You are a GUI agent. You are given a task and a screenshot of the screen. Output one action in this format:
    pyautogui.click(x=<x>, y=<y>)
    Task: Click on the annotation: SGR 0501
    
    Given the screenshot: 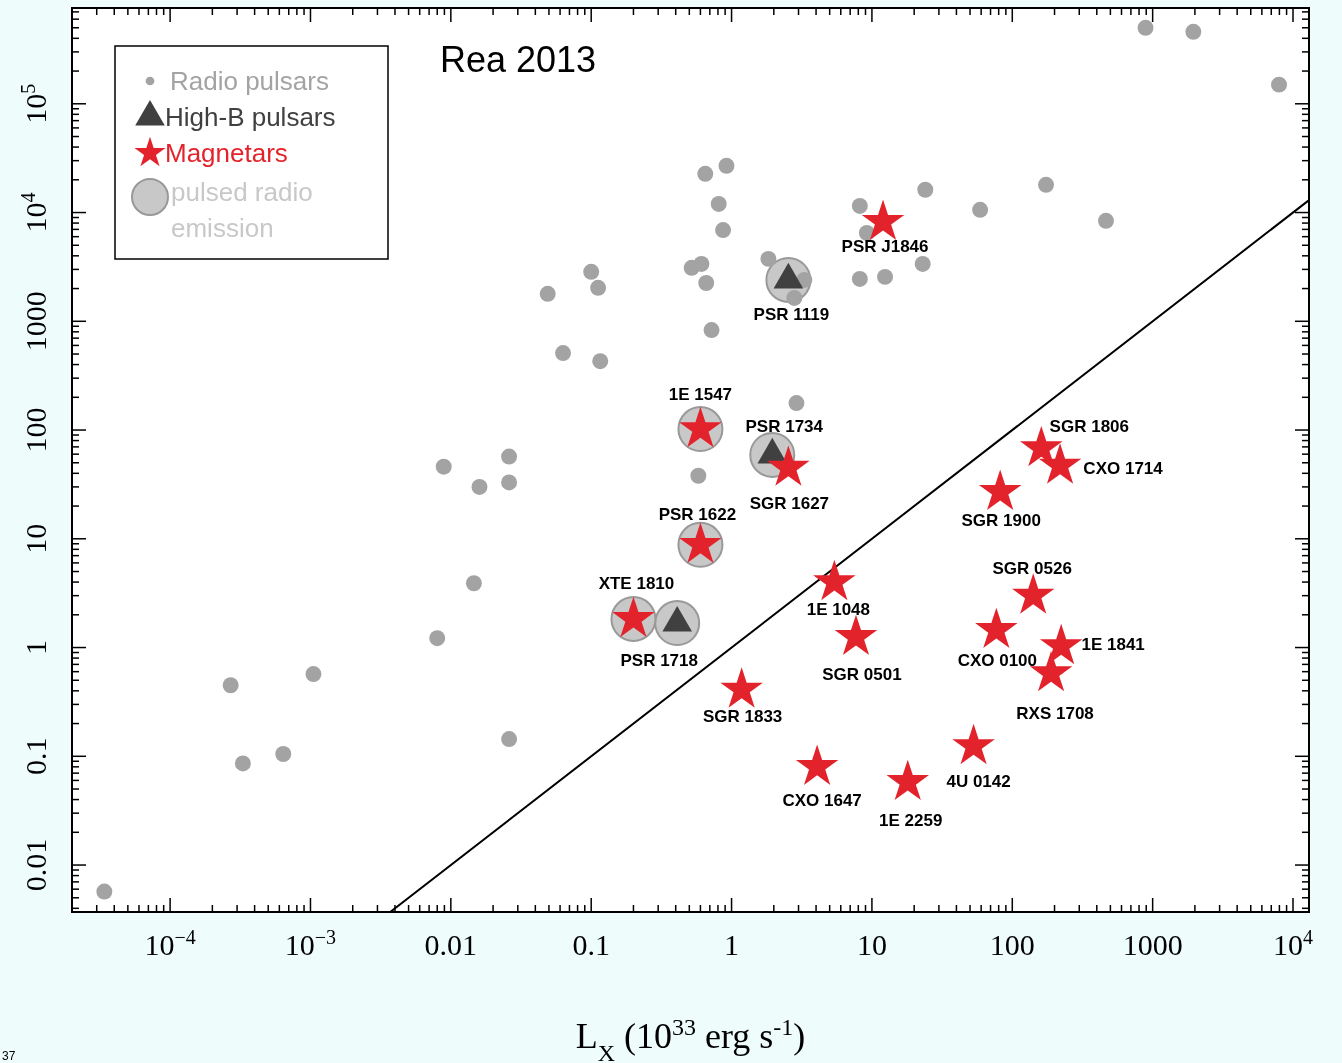 What is the action you would take?
    pyautogui.click(x=862, y=674)
    